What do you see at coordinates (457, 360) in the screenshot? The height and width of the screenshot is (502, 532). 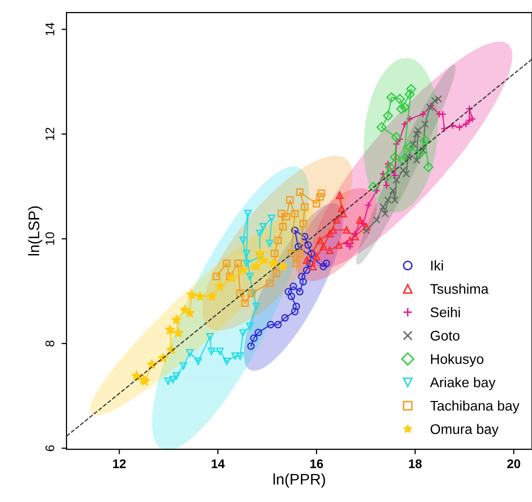 I see `legend-label: Hokusyo` at bounding box center [457, 360].